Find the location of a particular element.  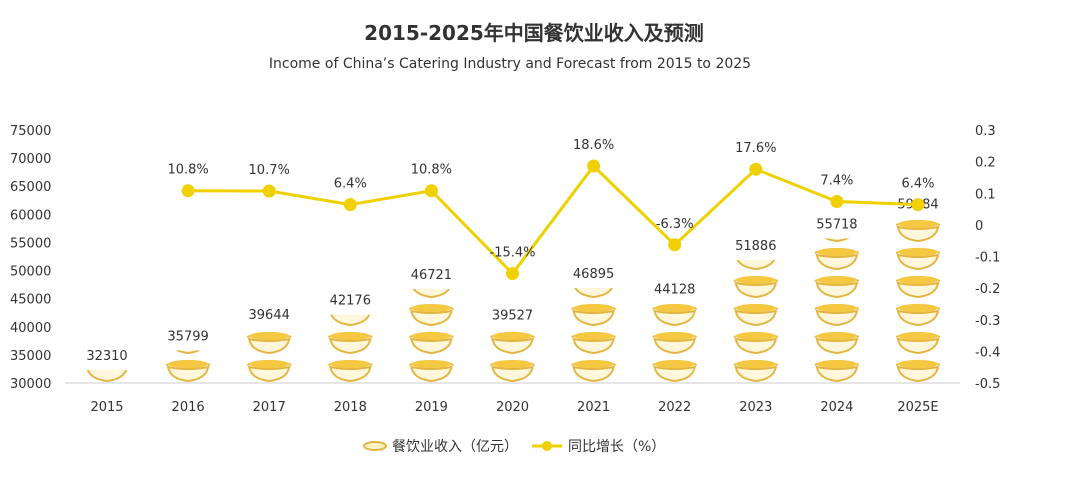

y-left-tick-label: 45000 is located at coordinates (30, 300).